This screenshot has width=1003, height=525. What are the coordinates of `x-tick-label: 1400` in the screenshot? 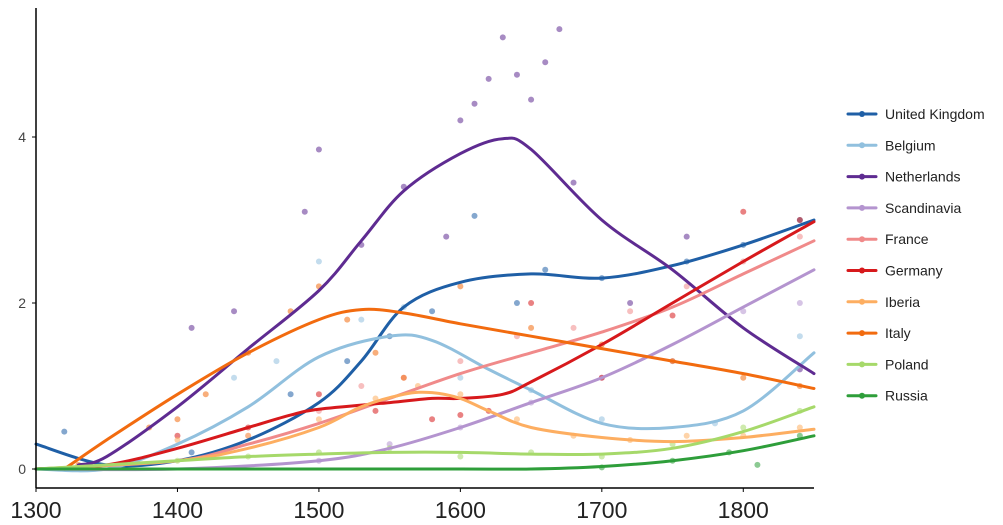 It's located at (177, 510).